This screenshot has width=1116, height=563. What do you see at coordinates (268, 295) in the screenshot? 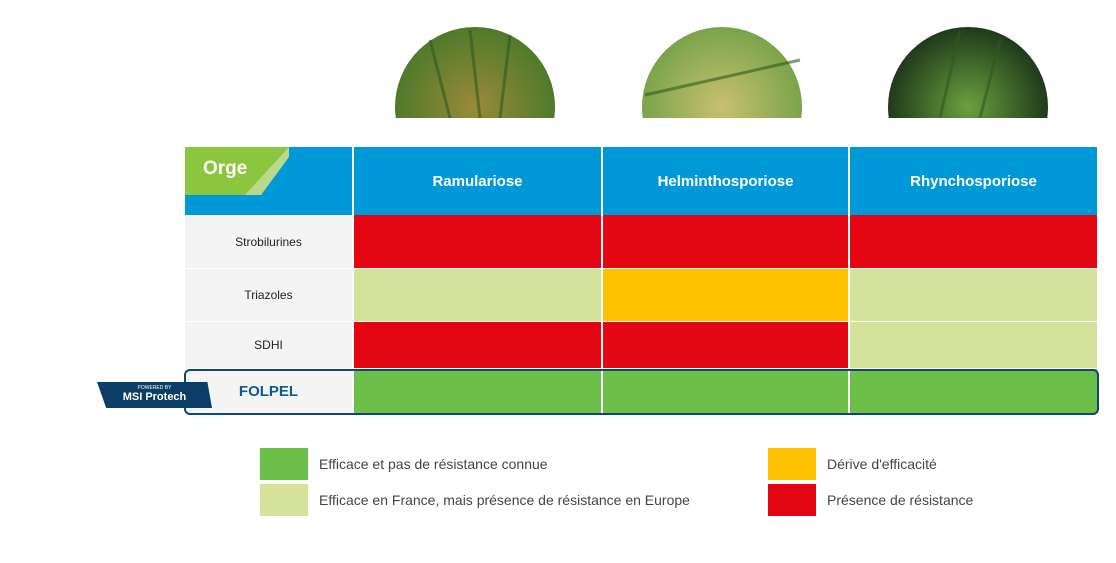
I see `row-name: Triazoles` at bounding box center [268, 295].